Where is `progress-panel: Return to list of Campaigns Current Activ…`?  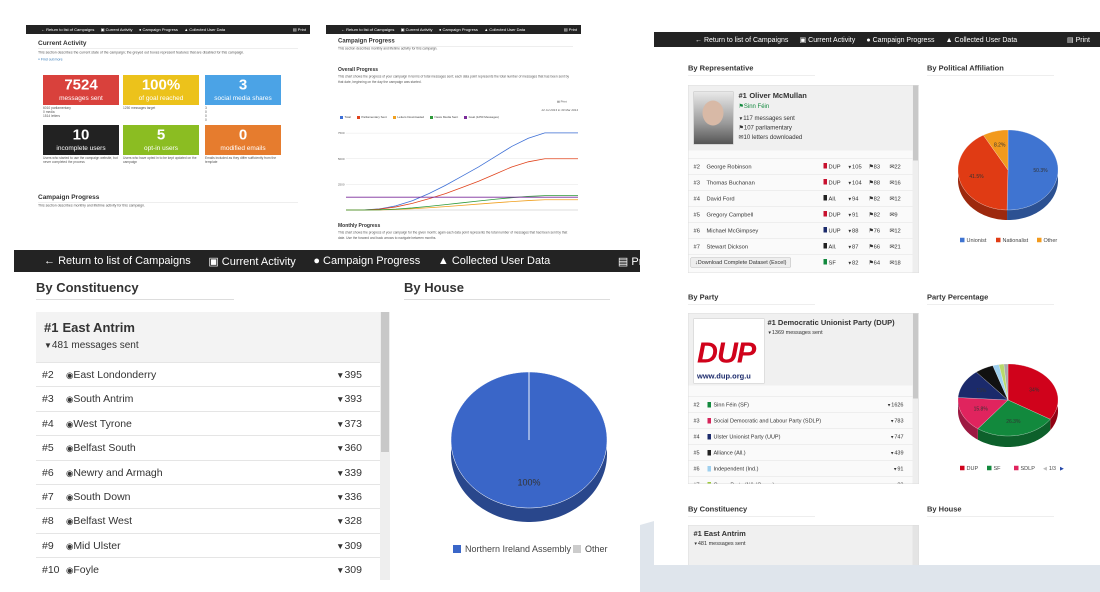
progress-panel: Return to list of Campaigns Current Activ… is located at coordinates (453, 134).